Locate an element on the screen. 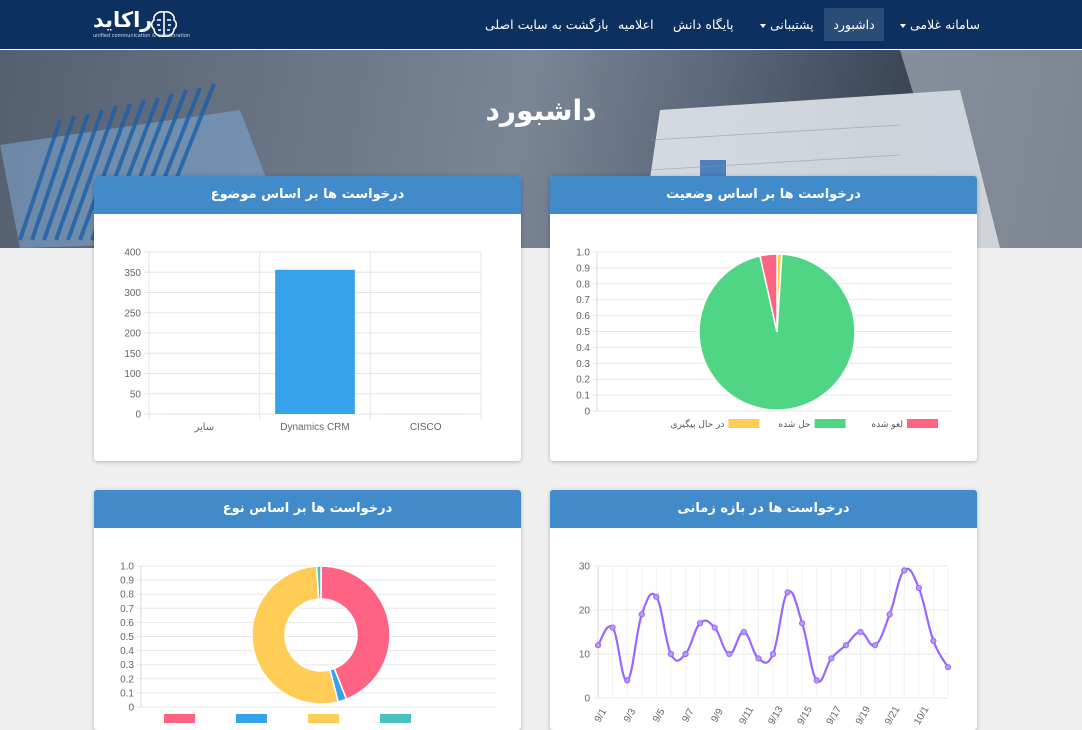 This screenshot has width=1082, height=730. y-tick-label: 150 is located at coordinates (132, 354).